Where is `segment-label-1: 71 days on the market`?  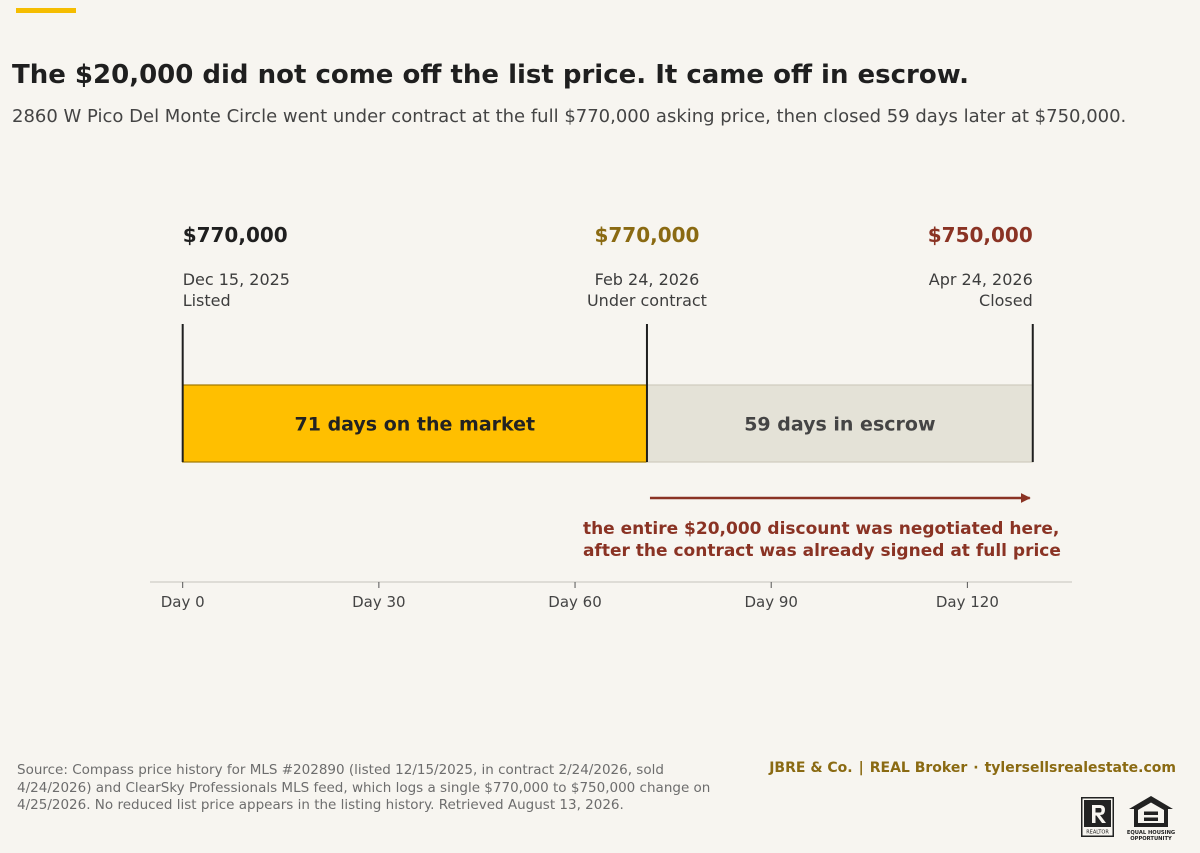
segment-label-1: 71 days on the market is located at coordinates (415, 425).